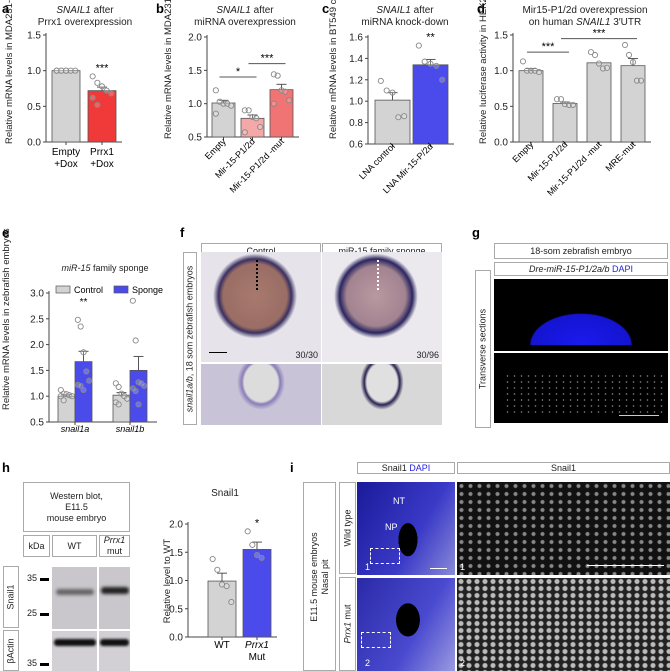 Image resolution: width=670 pixels, height=671 pixels. Describe the element at coordinates (32, 663) in the screenshot. I see `marker-35-actin: 35` at that location.